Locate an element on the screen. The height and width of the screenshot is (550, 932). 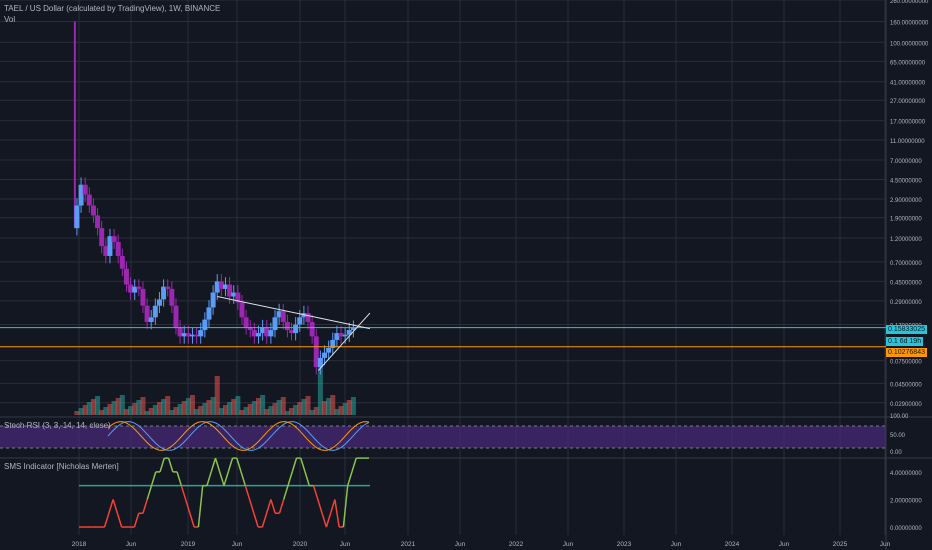
price-tick-label: 65.00000000 is located at coordinates (908, 63).